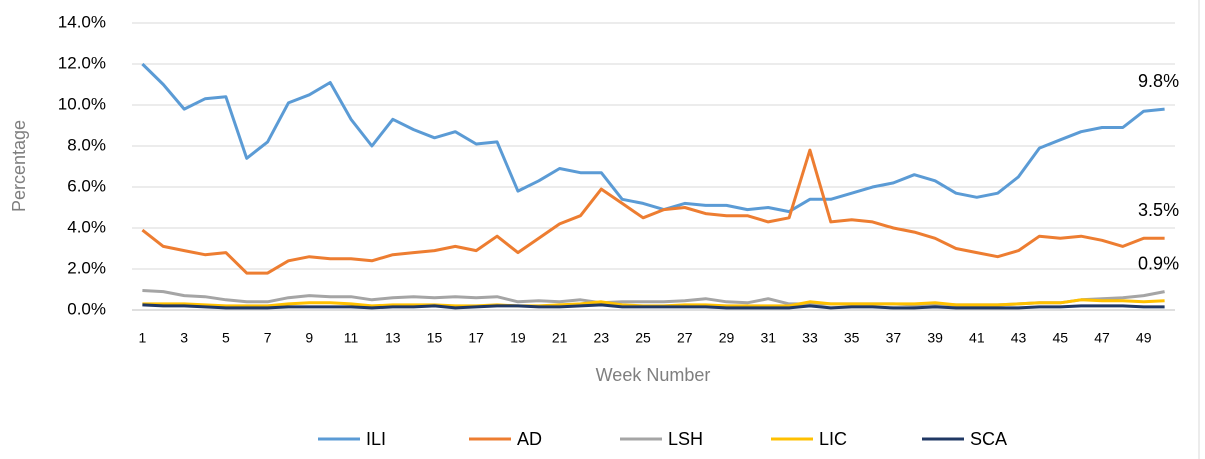 This screenshot has width=1205, height=459. What do you see at coordinates (1158, 263) in the screenshot?
I see `data-label: 0.9%` at bounding box center [1158, 263].